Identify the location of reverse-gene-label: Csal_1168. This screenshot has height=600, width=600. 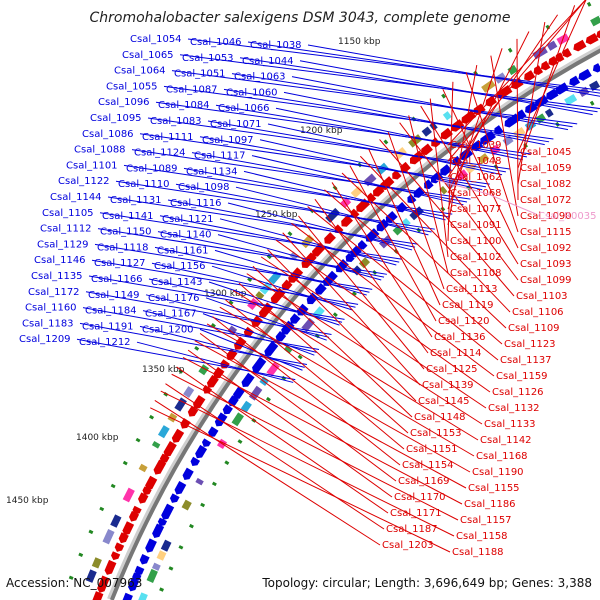
(502, 456).